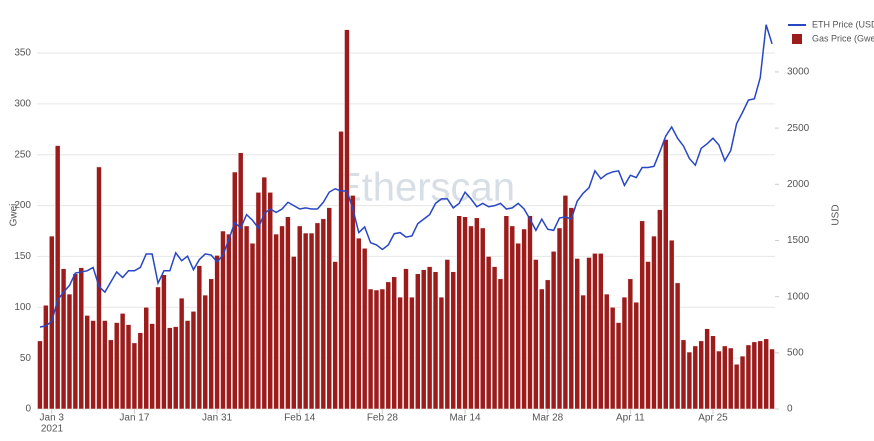 The image size is (874, 441). What do you see at coordinates (797, 39) in the screenshot?
I see `legend-swatch` at bounding box center [797, 39].